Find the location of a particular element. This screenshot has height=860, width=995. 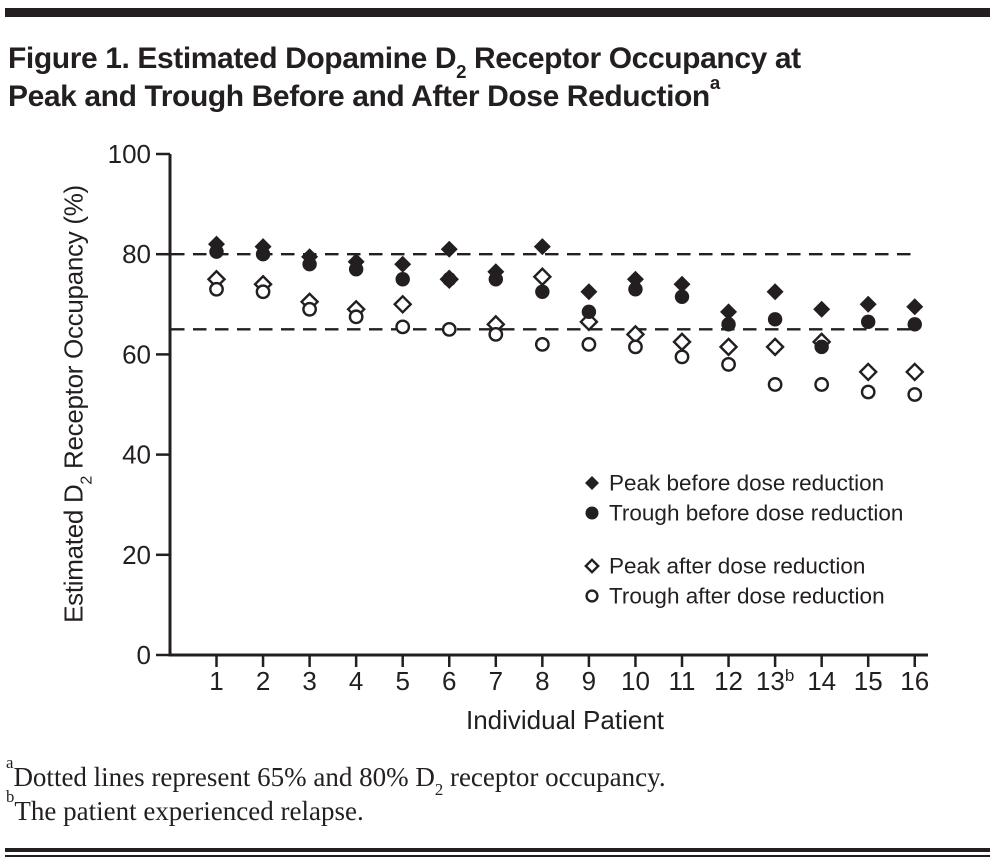

legend-peak-before-dose-reduction-icon is located at coordinates (592, 483).